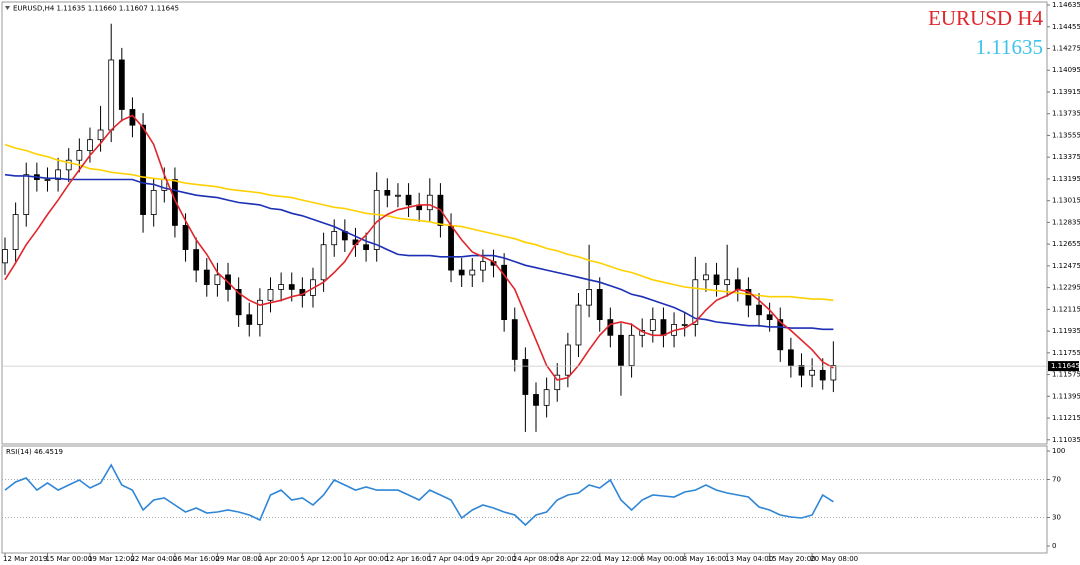 The height and width of the screenshot is (565, 1080). What do you see at coordinates (7, 8) in the screenshot?
I see `menu-arrow` at bounding box center [7, 8].